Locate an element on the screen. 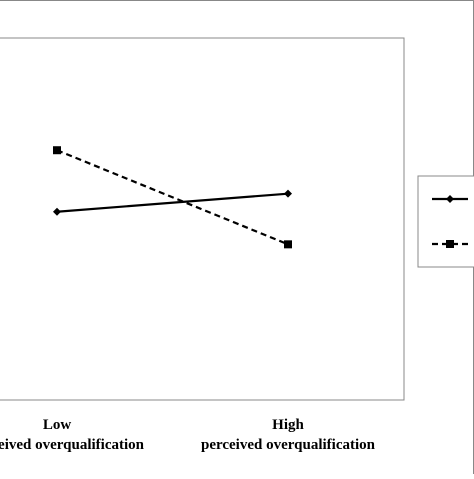  series-1-line is located at coordinates (172, 202).